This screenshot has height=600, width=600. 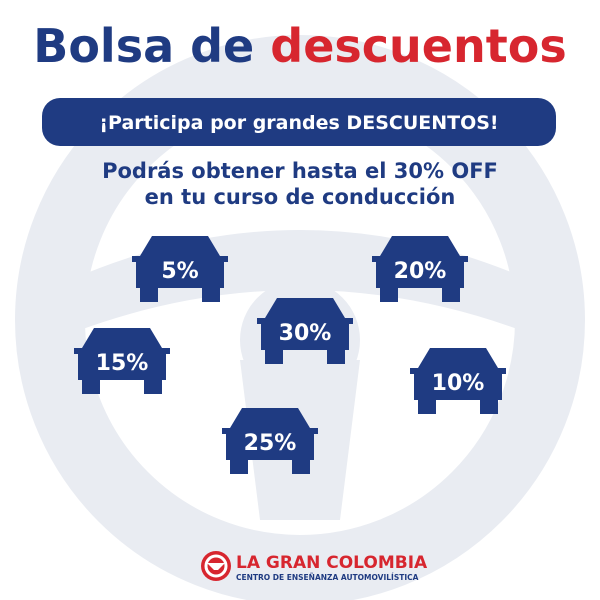 What do you see at coordinates (179, 271) in the screenshot?
I see `offer-label: 5%` at bounding box center [179, 271].